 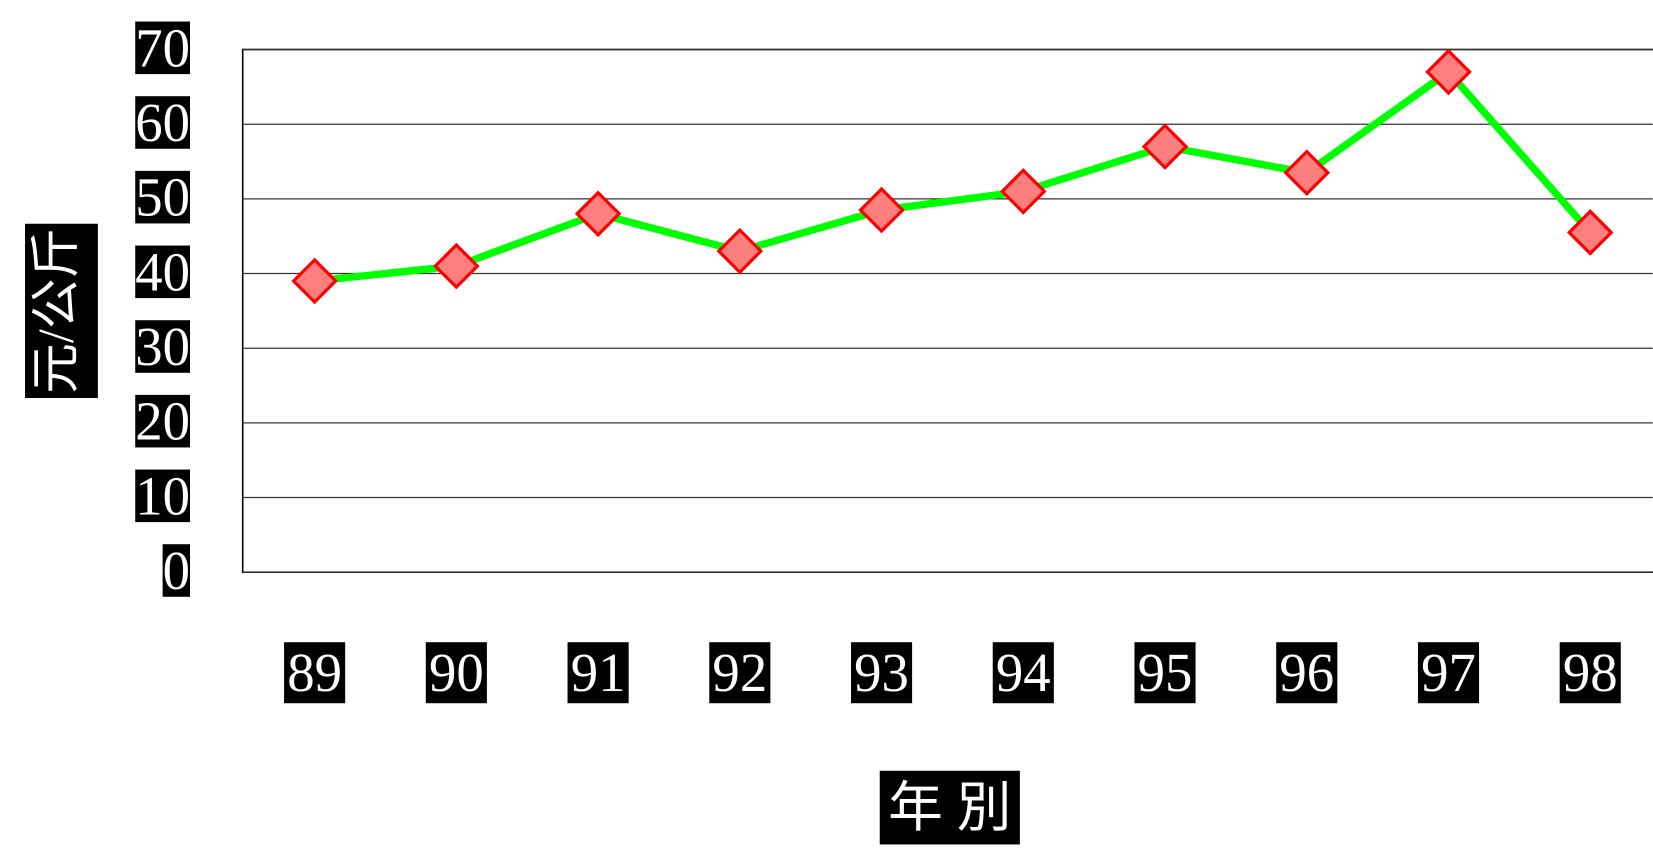 I want to click on x-tick-label: 90, so click(x=456, y=672).